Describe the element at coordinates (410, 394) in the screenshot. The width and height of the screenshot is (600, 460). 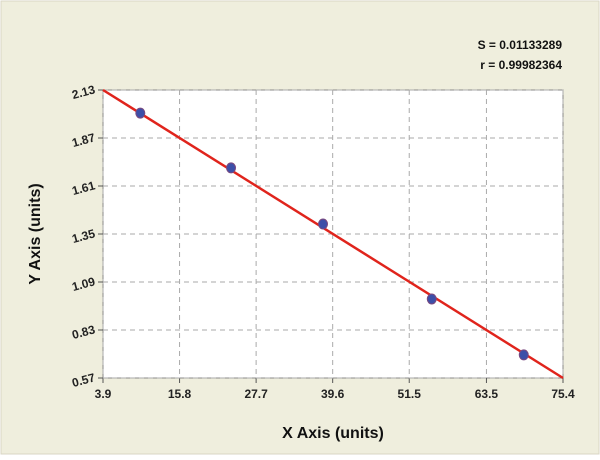
I see `x-tick-label: 51.5` at that location.